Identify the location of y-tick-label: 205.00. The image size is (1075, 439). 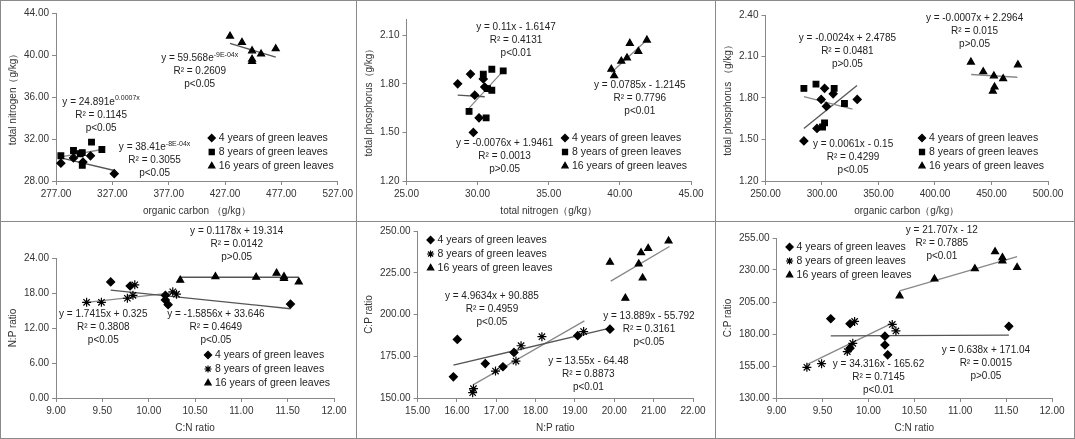
(754, 301).